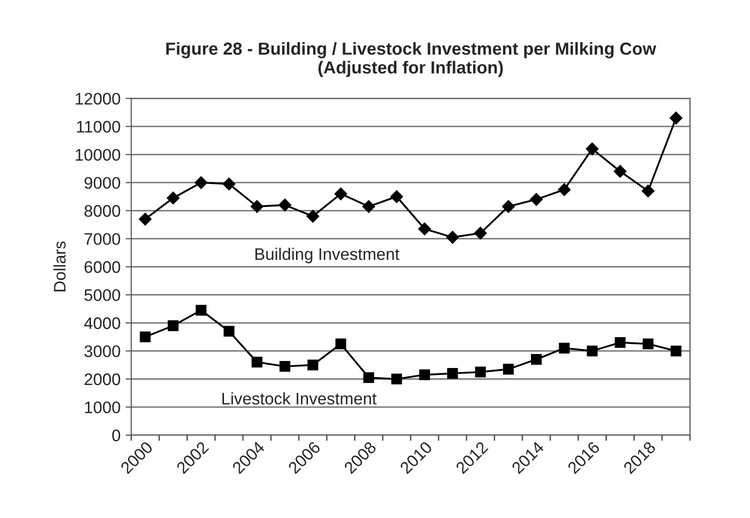  I want to click on y-tick-label: 6000, so click(102, 267).